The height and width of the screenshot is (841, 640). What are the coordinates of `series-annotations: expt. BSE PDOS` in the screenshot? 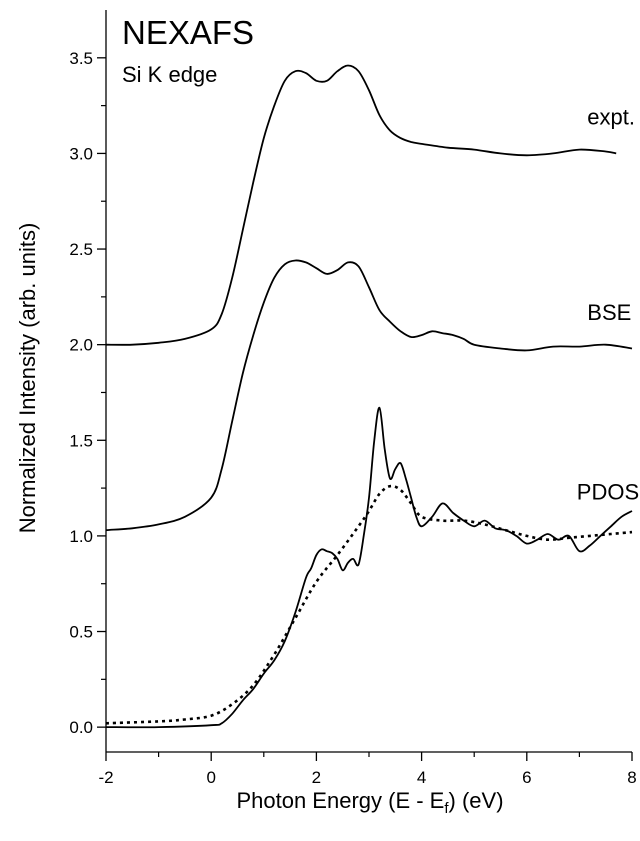 It's located at (608, 305).